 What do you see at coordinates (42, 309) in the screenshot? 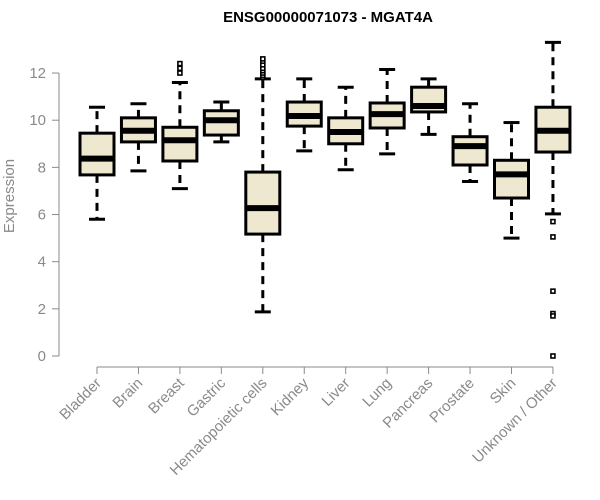
I see `y-tick-label: 2` at bounding box center [42, 309].